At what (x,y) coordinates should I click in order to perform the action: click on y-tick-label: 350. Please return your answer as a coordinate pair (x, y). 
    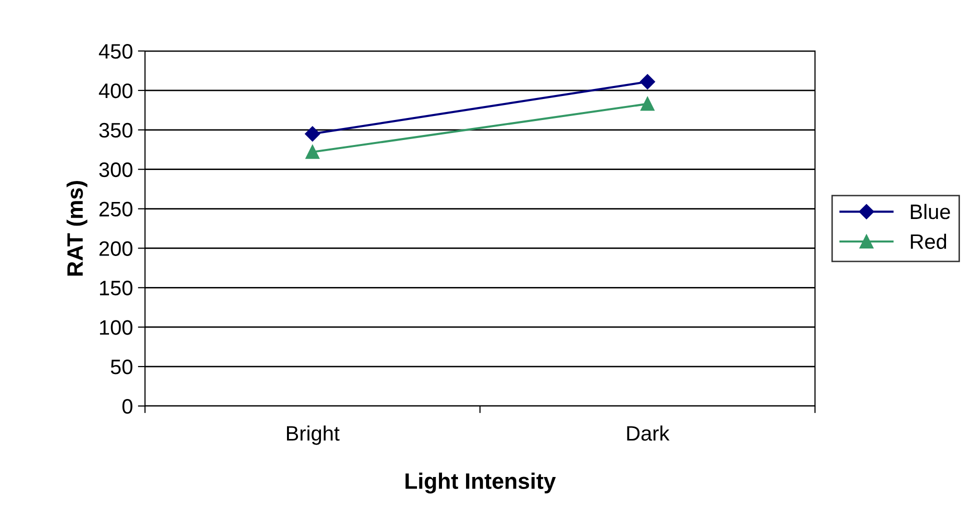
    Looking at the image, I should click on (115, 130).